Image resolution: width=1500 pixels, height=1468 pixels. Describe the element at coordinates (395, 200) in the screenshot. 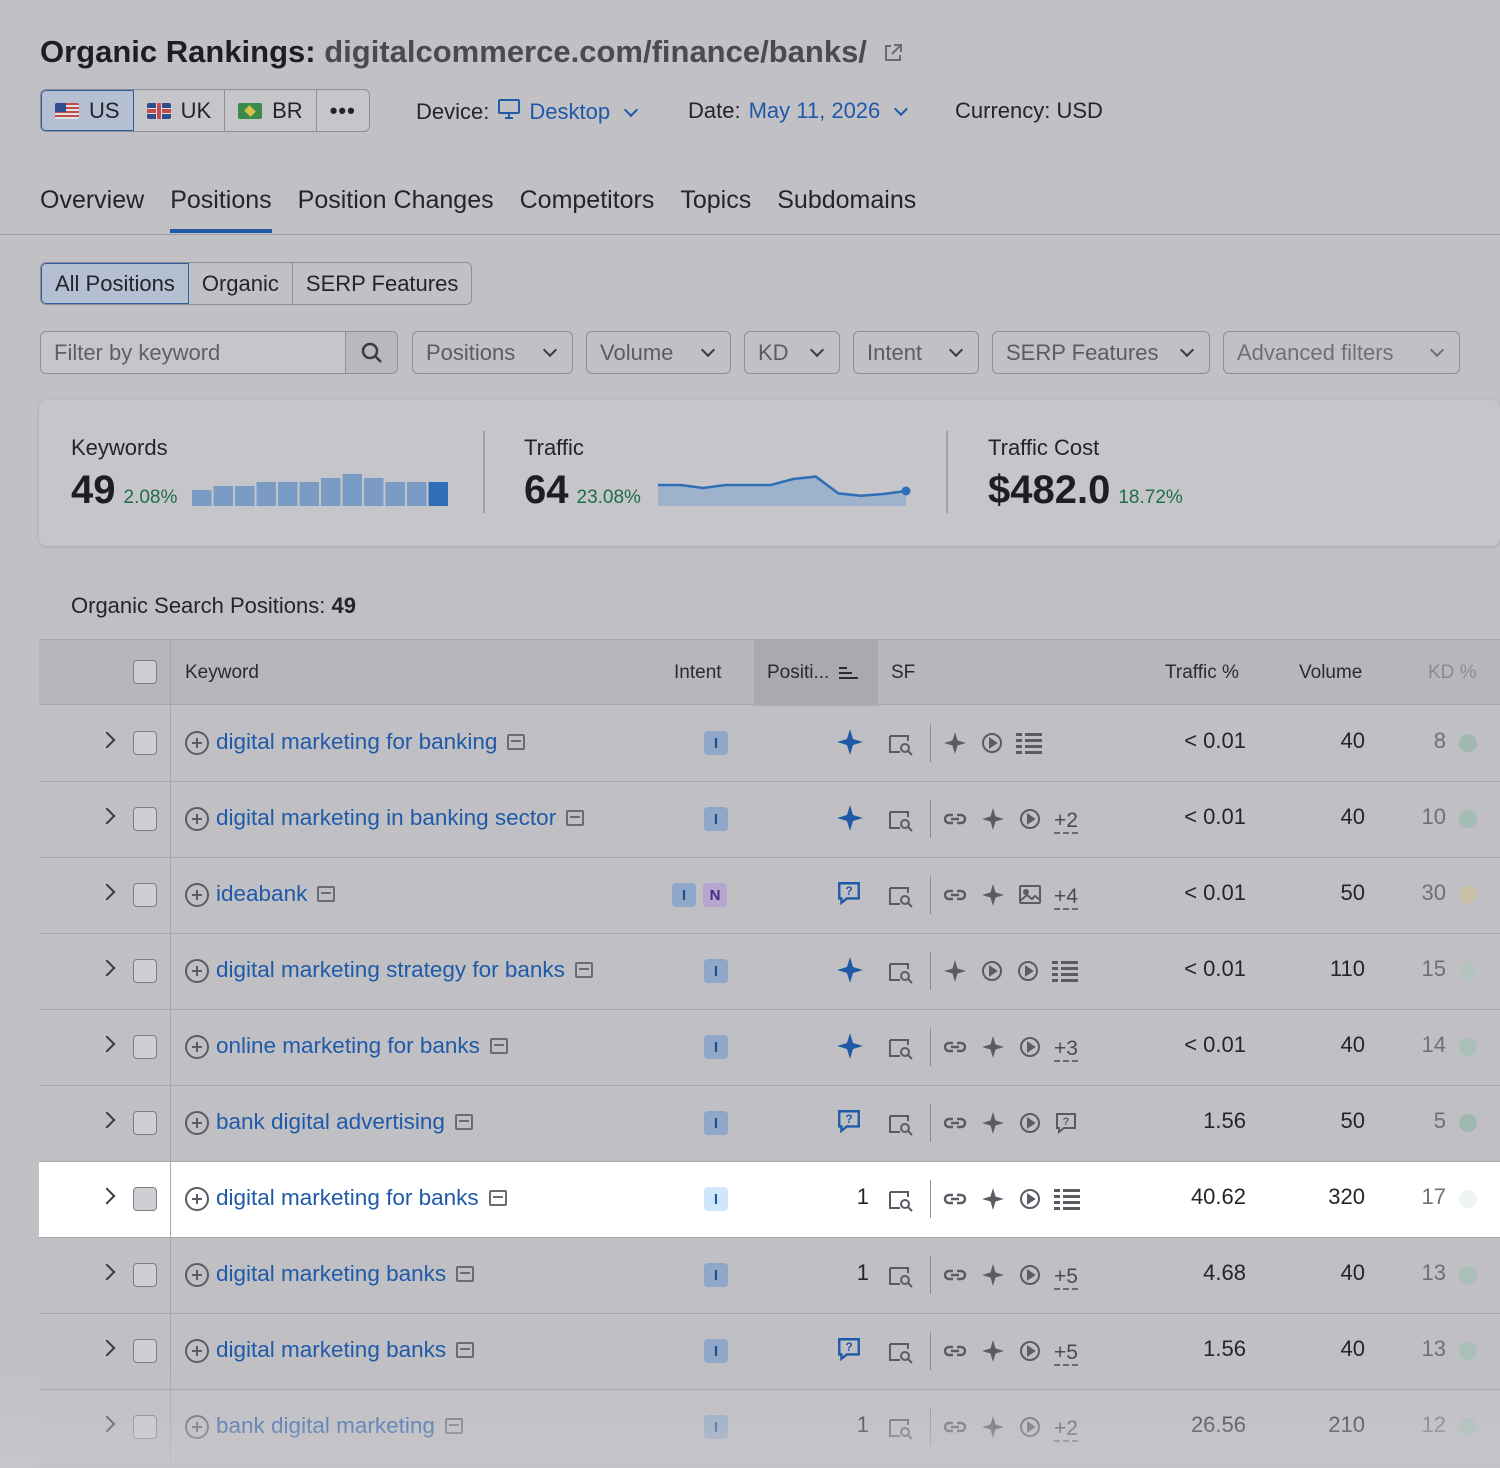

I see `tab-position-changes: Position Changes` at that location.